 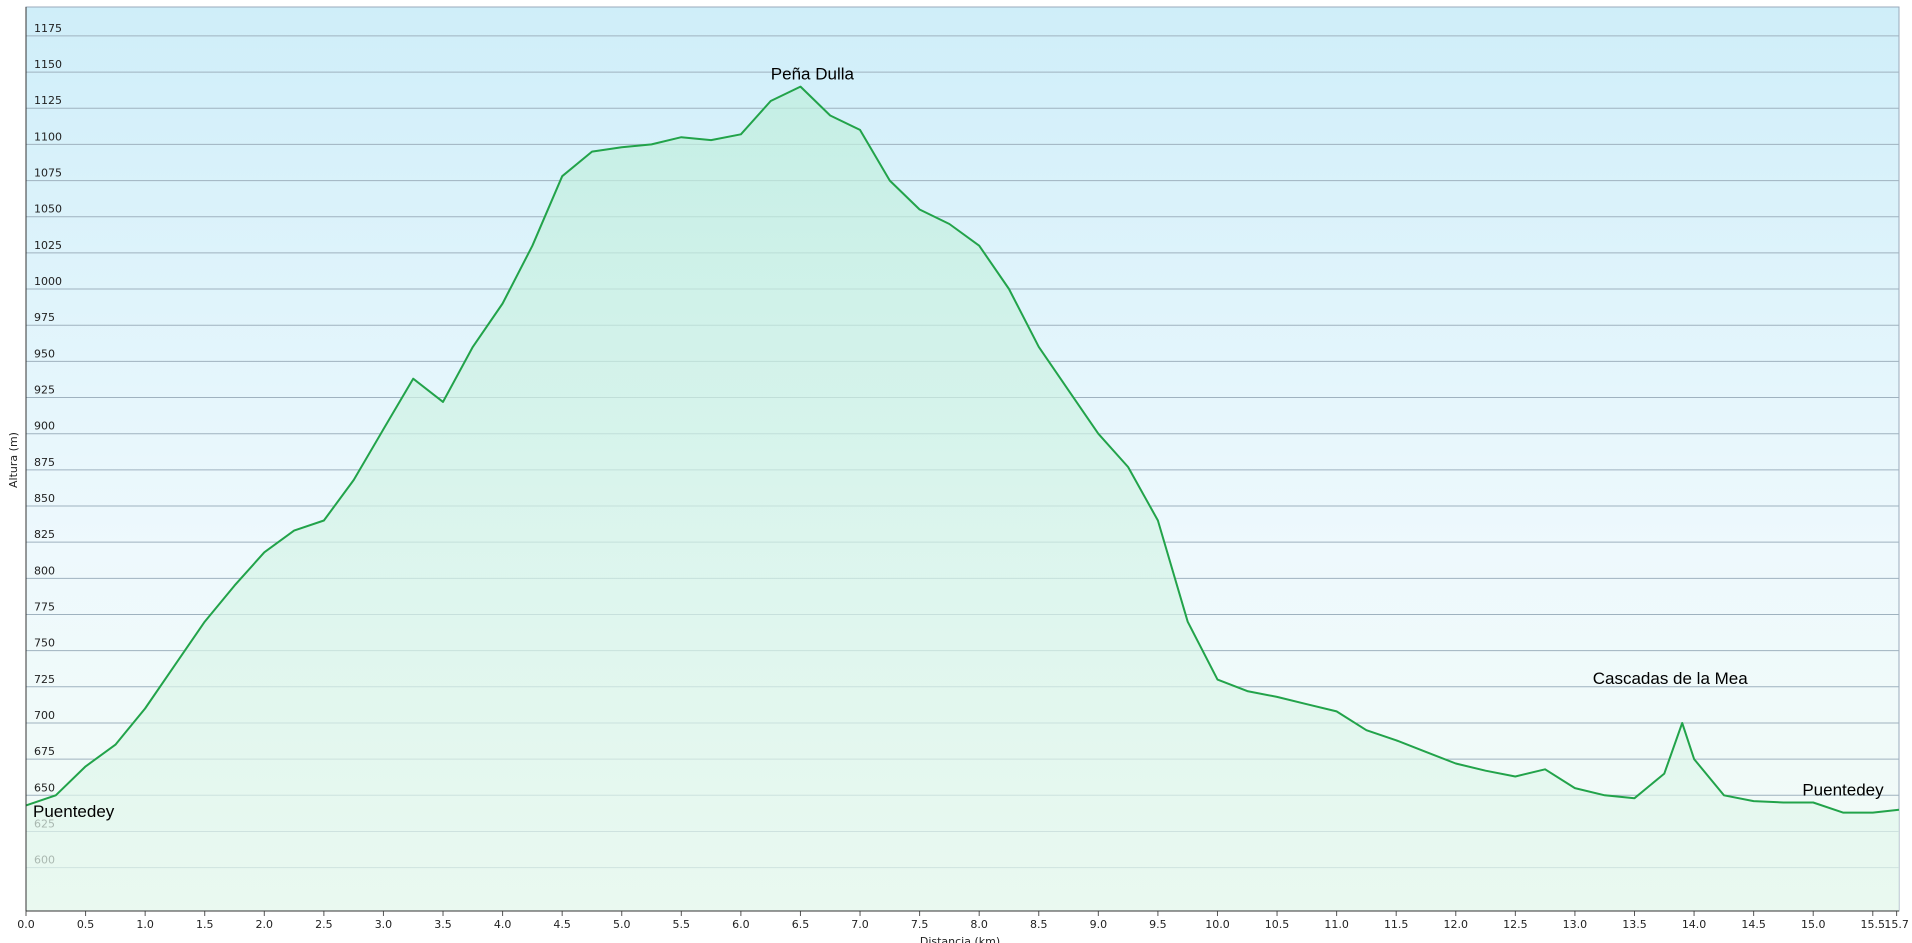 I want to click on y-tick-label: 725, so click(x=44, y=679).